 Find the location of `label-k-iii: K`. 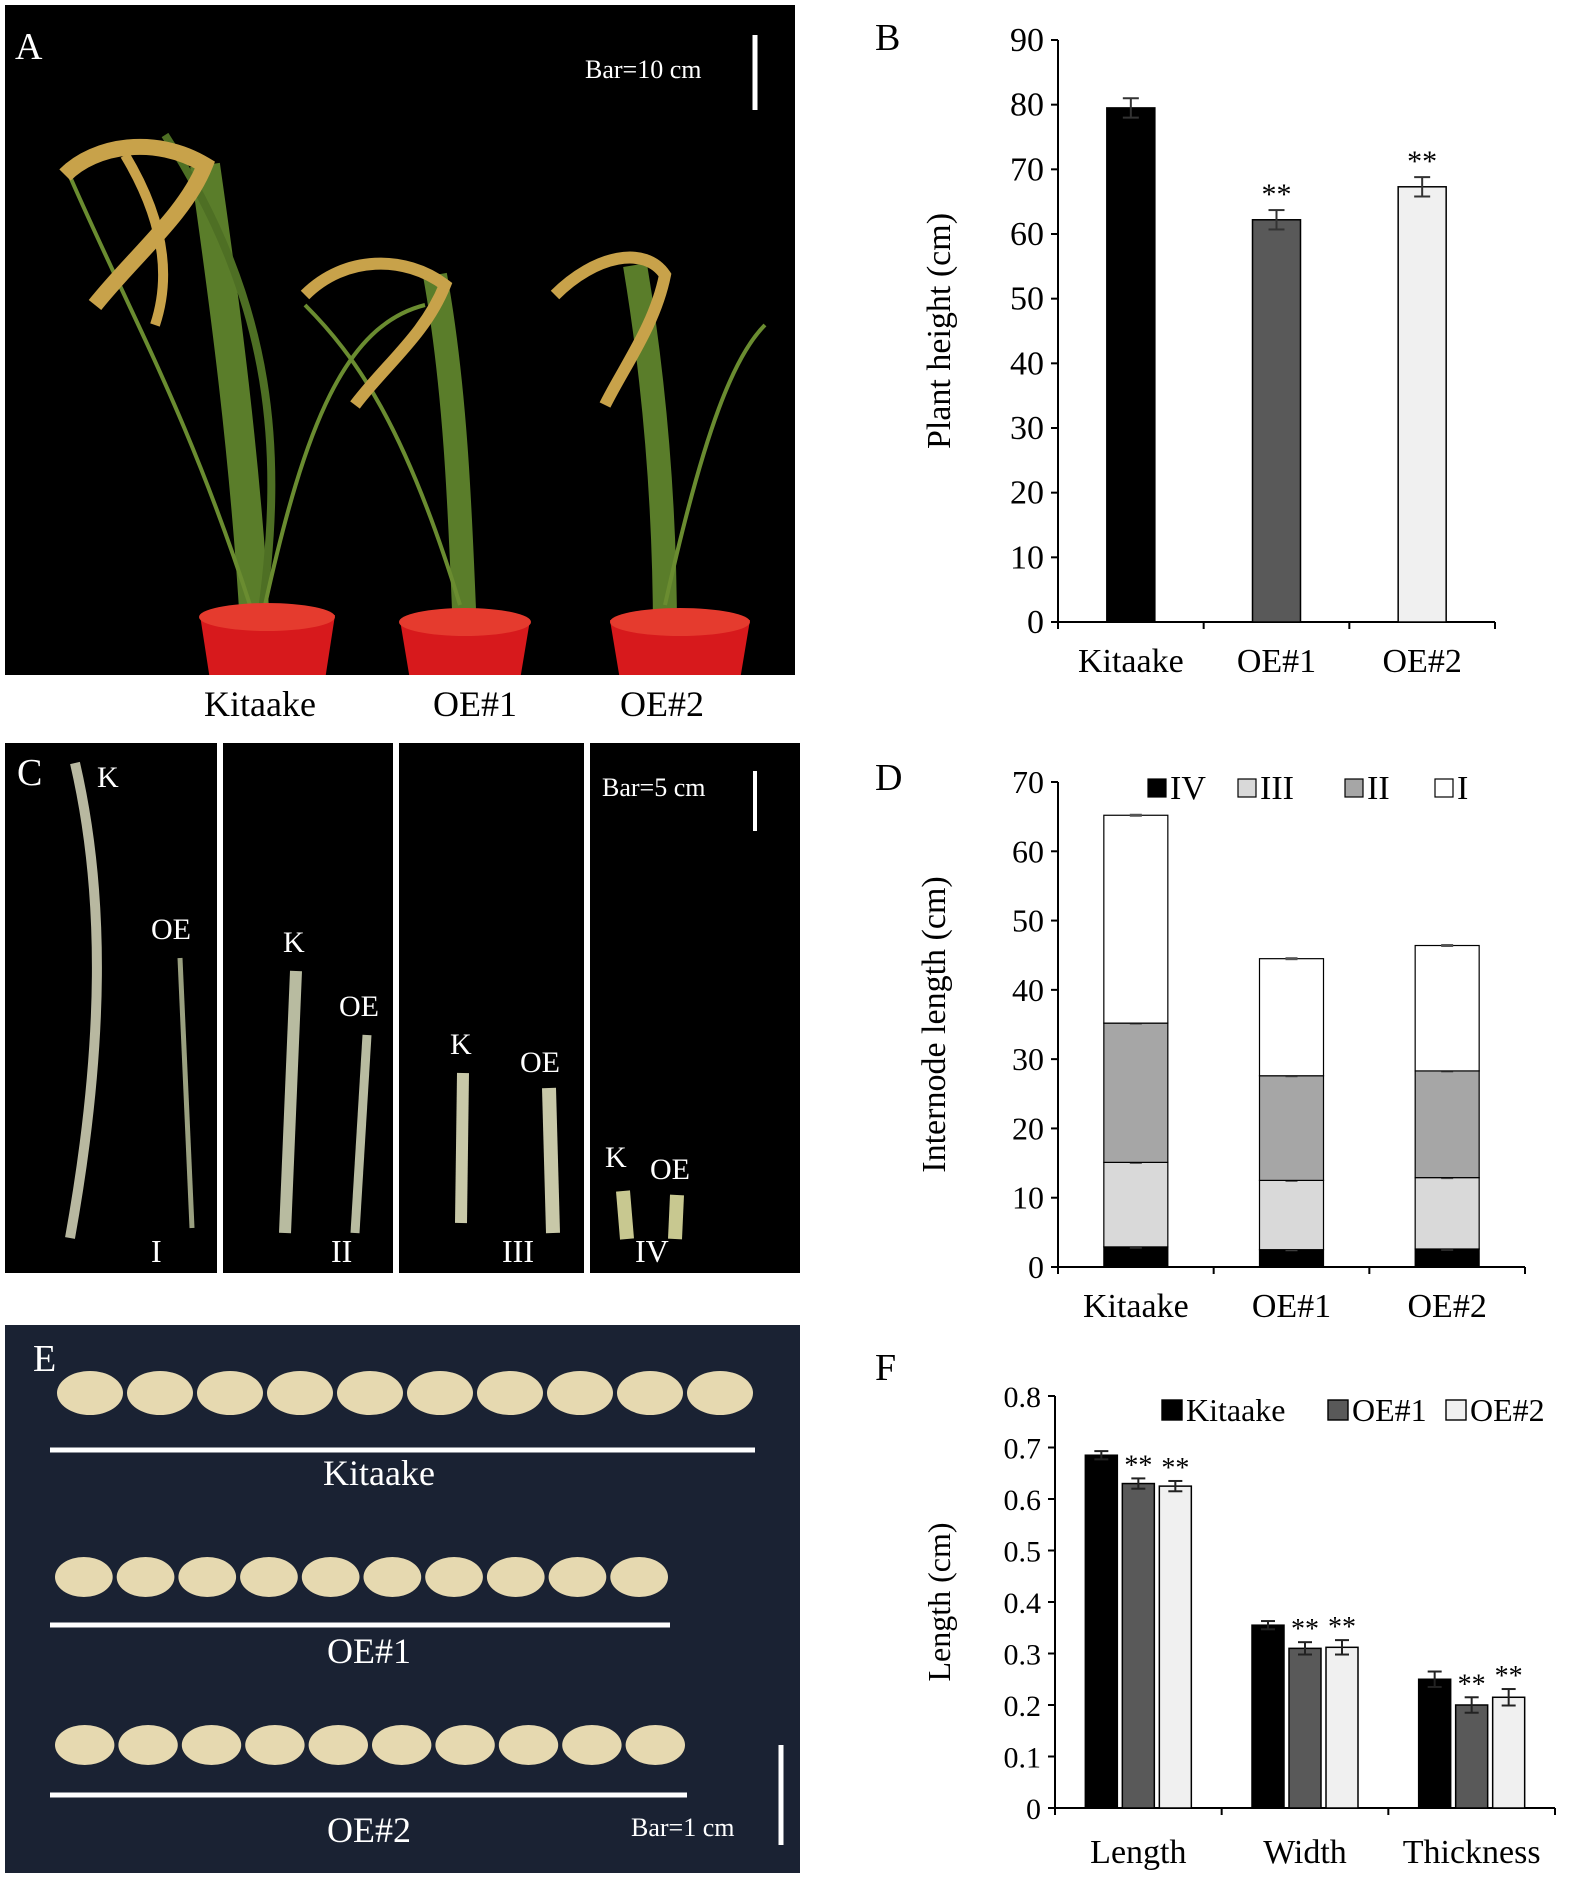

label-k-iii: K is located at coordinates (461, 1044).